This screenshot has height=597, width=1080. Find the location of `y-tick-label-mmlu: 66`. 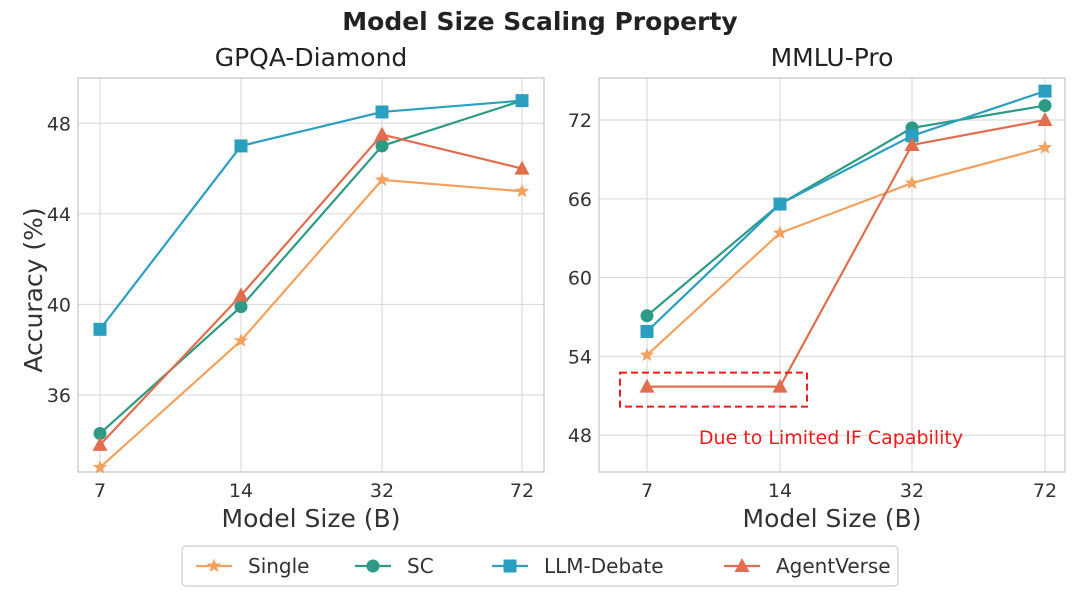

y-tick-label-mmlu: 66 is located at coordinates (580, 200).